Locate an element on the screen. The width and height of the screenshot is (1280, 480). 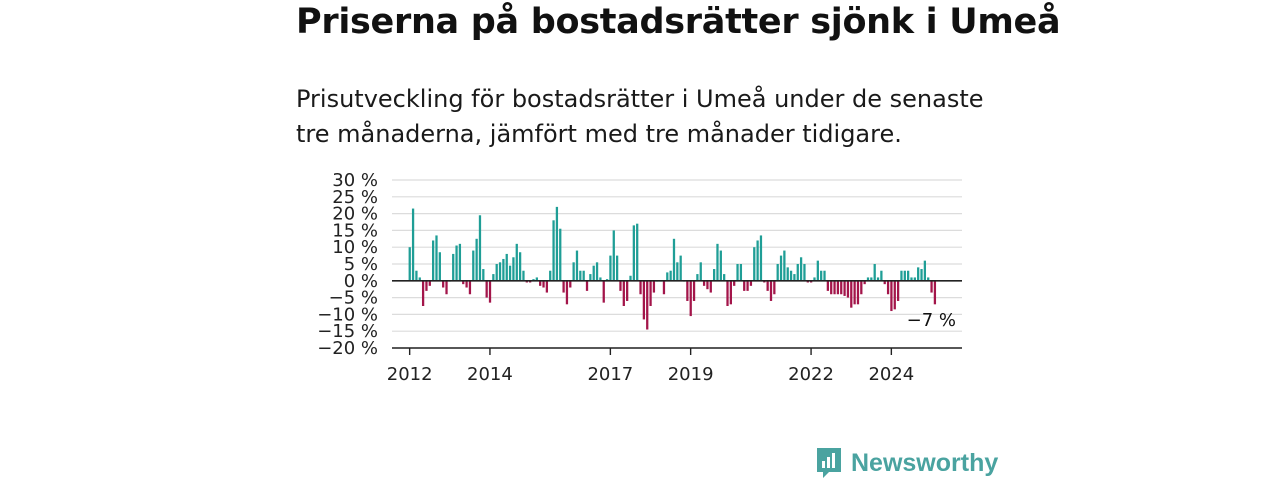
x-tick-label: 2014 is located at coordinates (490, 374).